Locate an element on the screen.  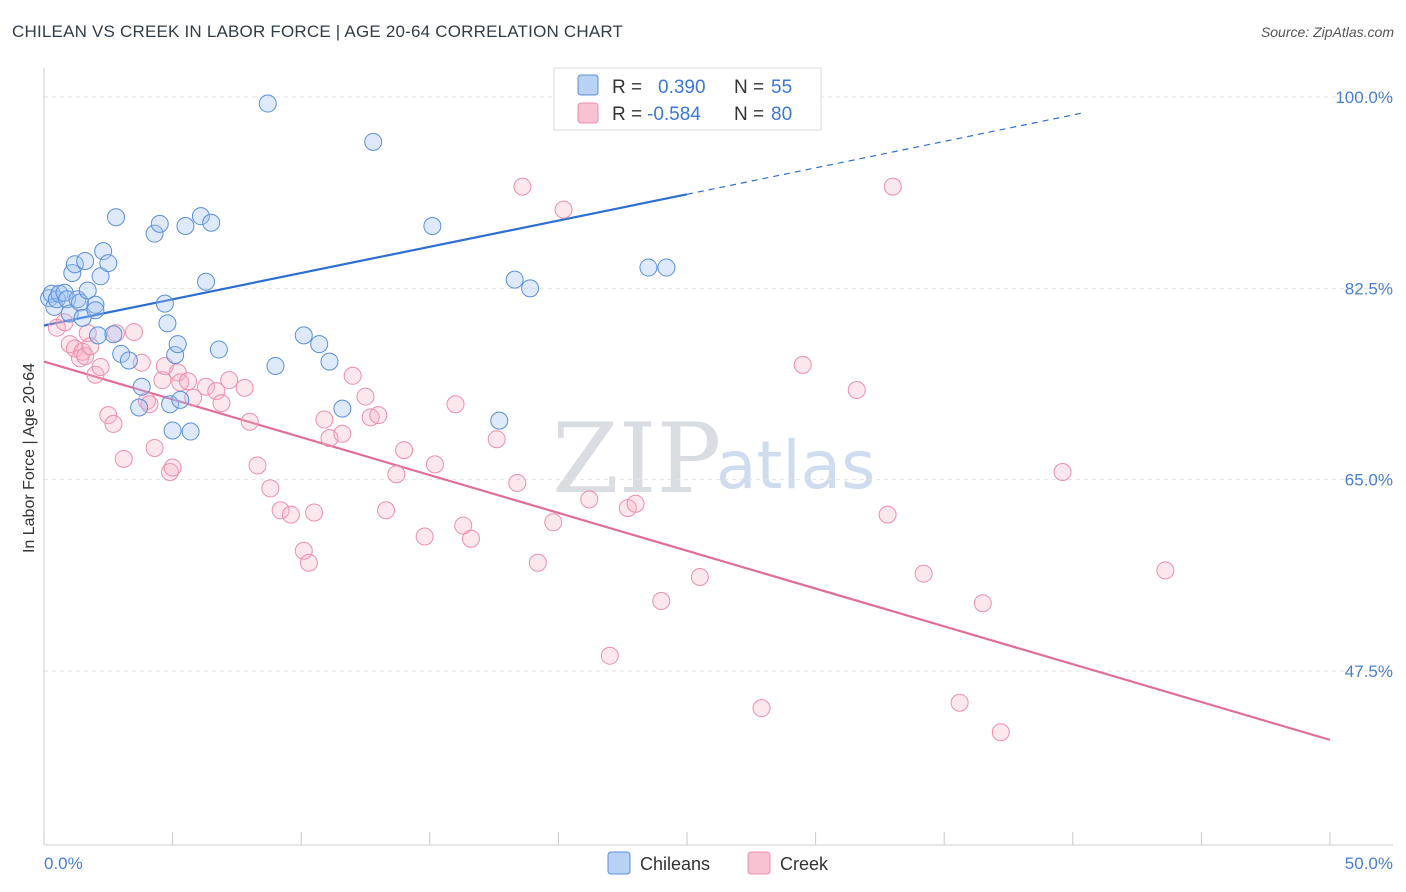
y-tick-label-0: 100.0% is located at coordinates (1364, 97).